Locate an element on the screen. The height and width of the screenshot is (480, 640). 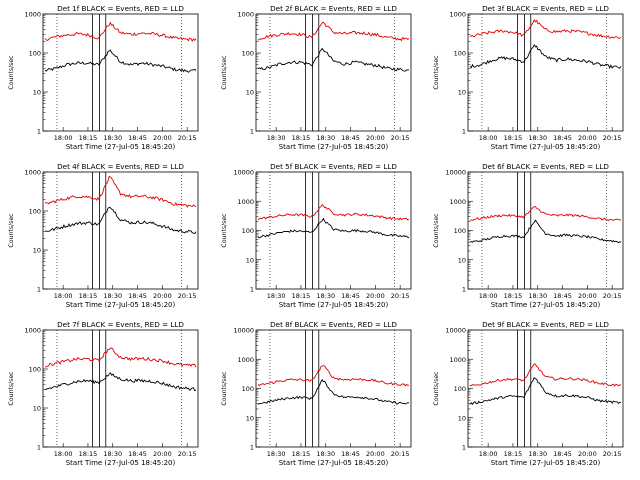
panel-title: Det 6f BLACK = Events, RED = LLD is located at coordinates (545, 166).